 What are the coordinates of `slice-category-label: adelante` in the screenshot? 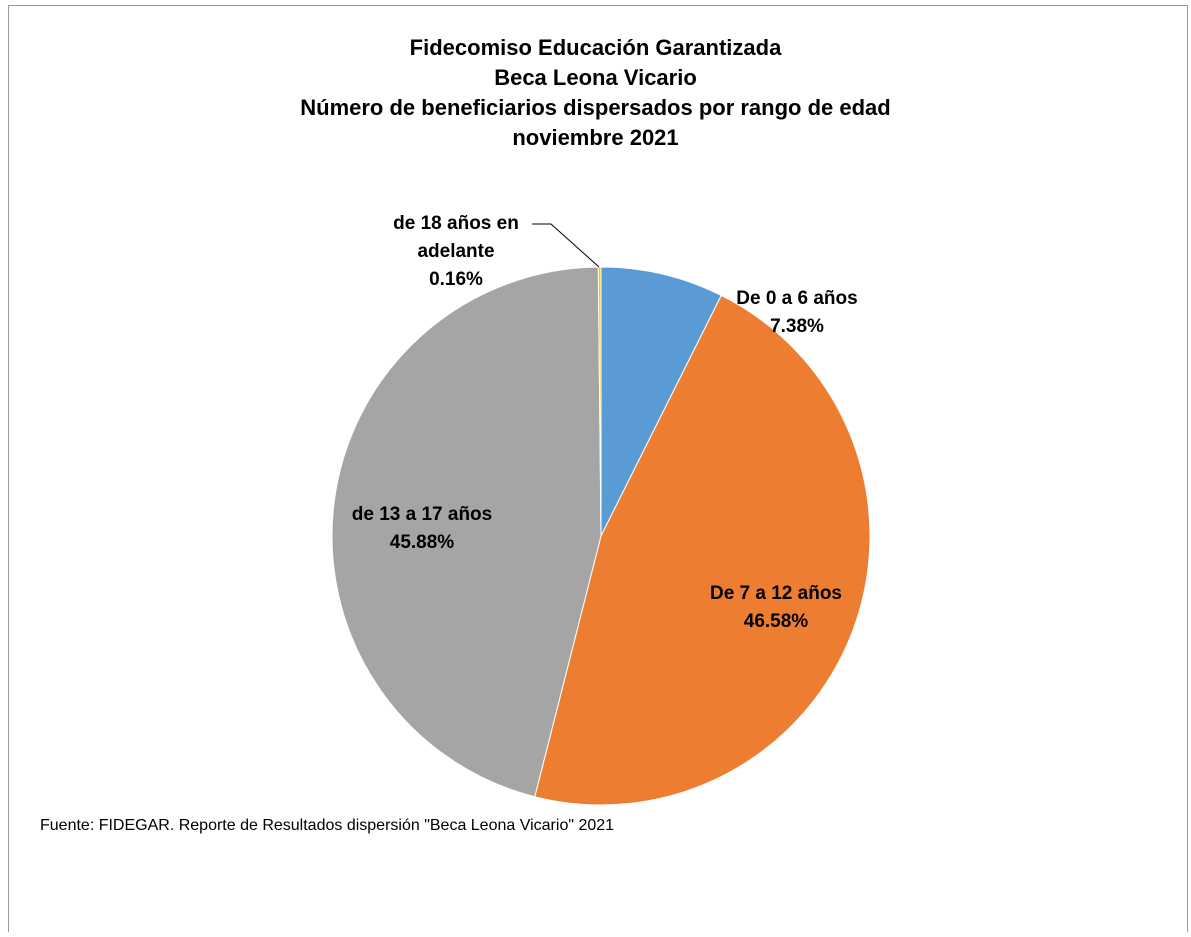 It's located at (455, 251).